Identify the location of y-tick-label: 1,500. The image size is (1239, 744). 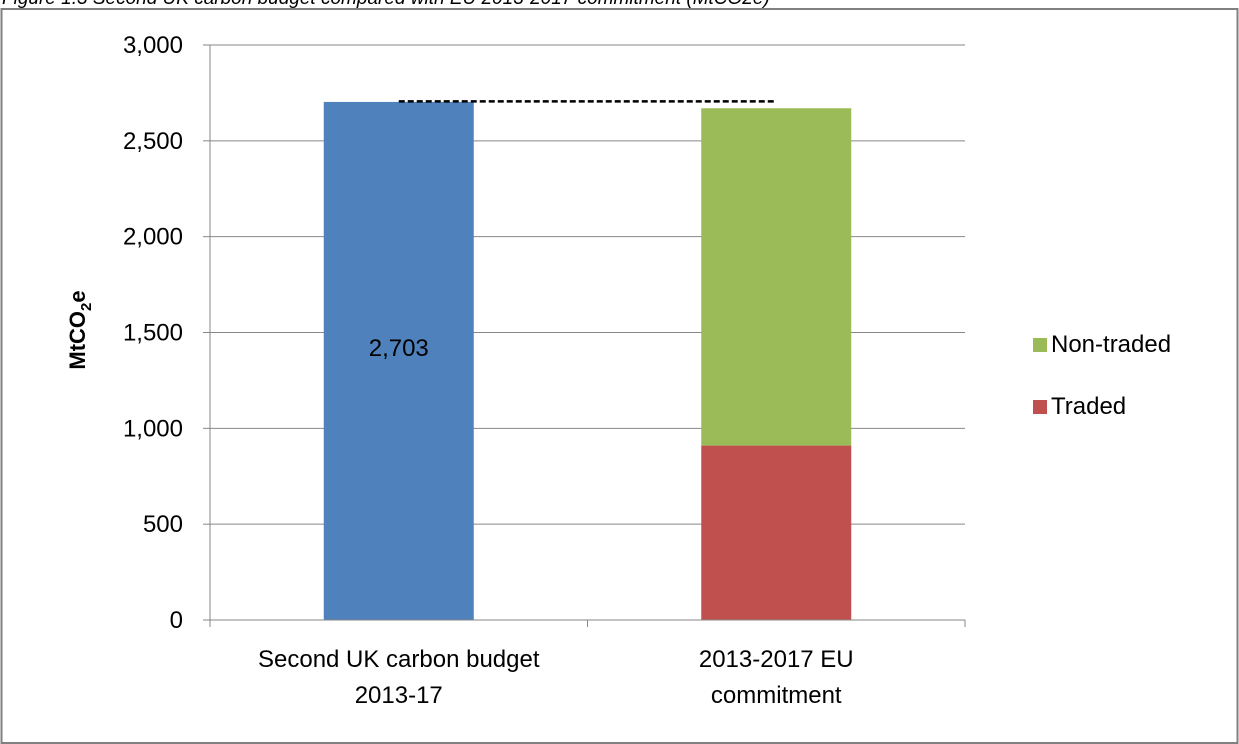
(153, 333).